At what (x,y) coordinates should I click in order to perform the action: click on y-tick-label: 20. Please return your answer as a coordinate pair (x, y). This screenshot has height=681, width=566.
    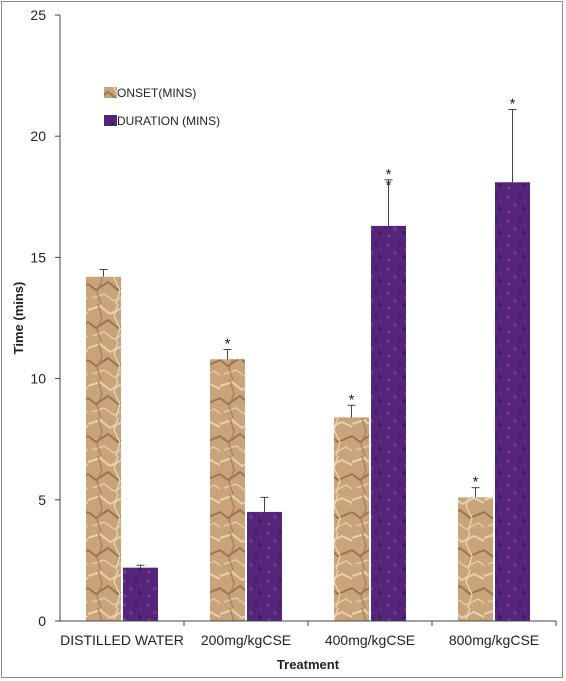
    Looking at the image, I should click on (38, 136).